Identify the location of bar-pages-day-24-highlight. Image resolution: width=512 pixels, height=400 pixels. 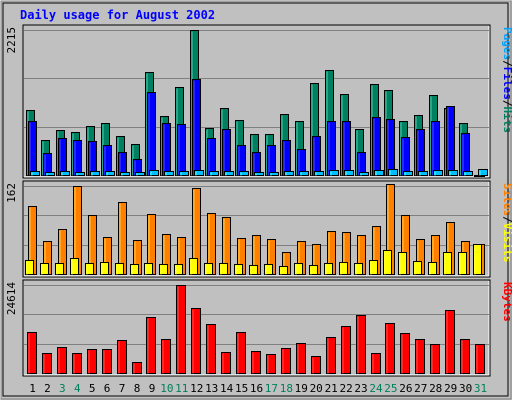
(376, 173).